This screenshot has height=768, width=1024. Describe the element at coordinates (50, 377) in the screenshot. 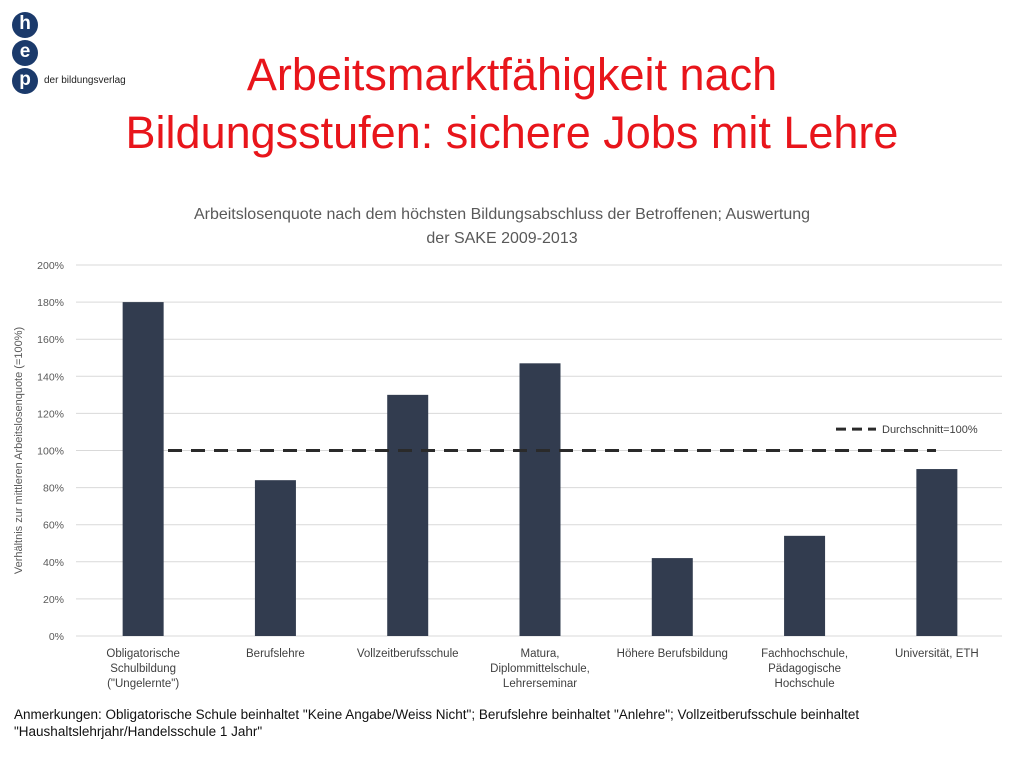

I see `y-tick-label: 140%` at that location.